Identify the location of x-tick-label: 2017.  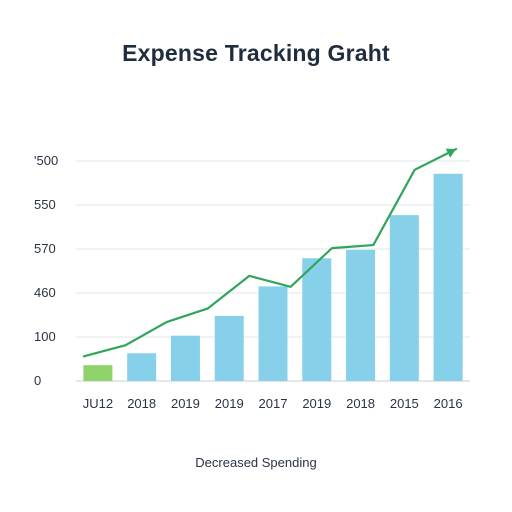
(273, 403).